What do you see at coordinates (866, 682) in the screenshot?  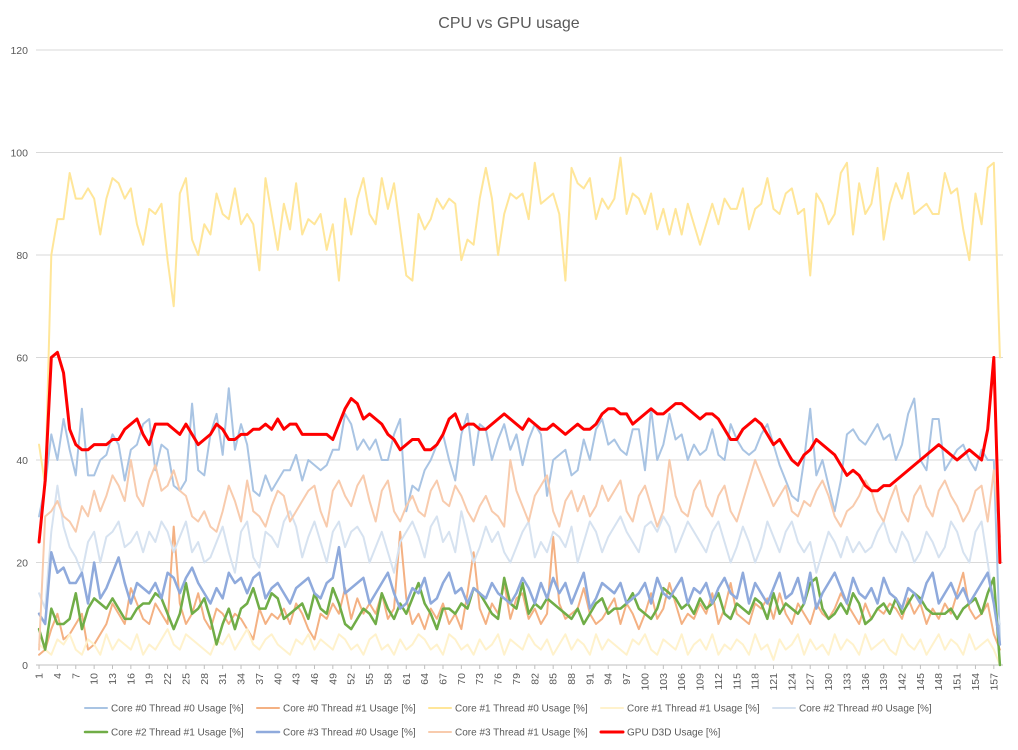 I see `x-tick-label: 136` at bounding box center [866, 682].